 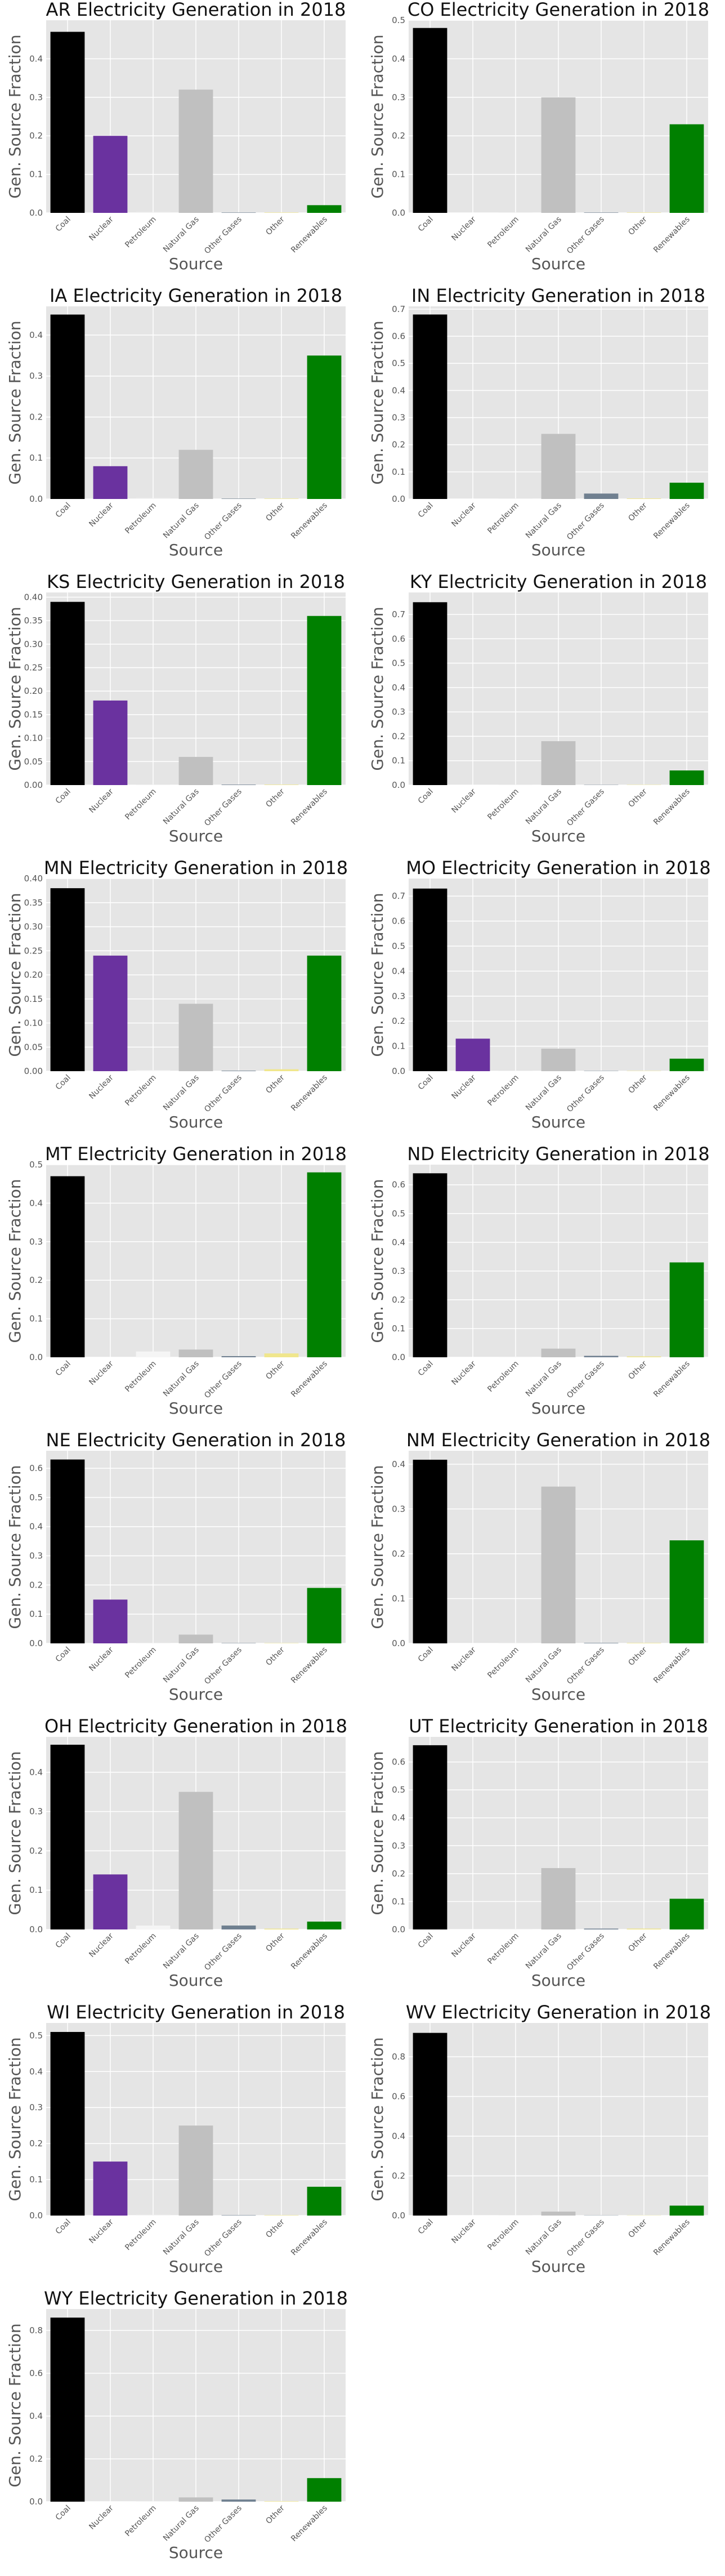 I want to click on y-tick-label: 0.6, so click(x=398, y=2096).